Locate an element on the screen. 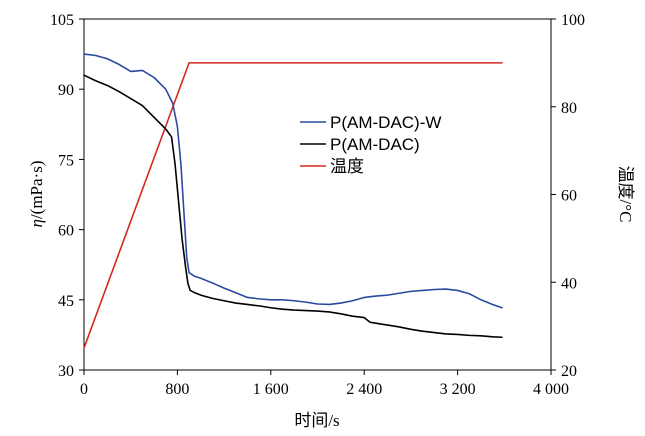 This screenshot has width=645, height=436. y-axis-left-title-symbol: η is located at coordinates (36, 223).